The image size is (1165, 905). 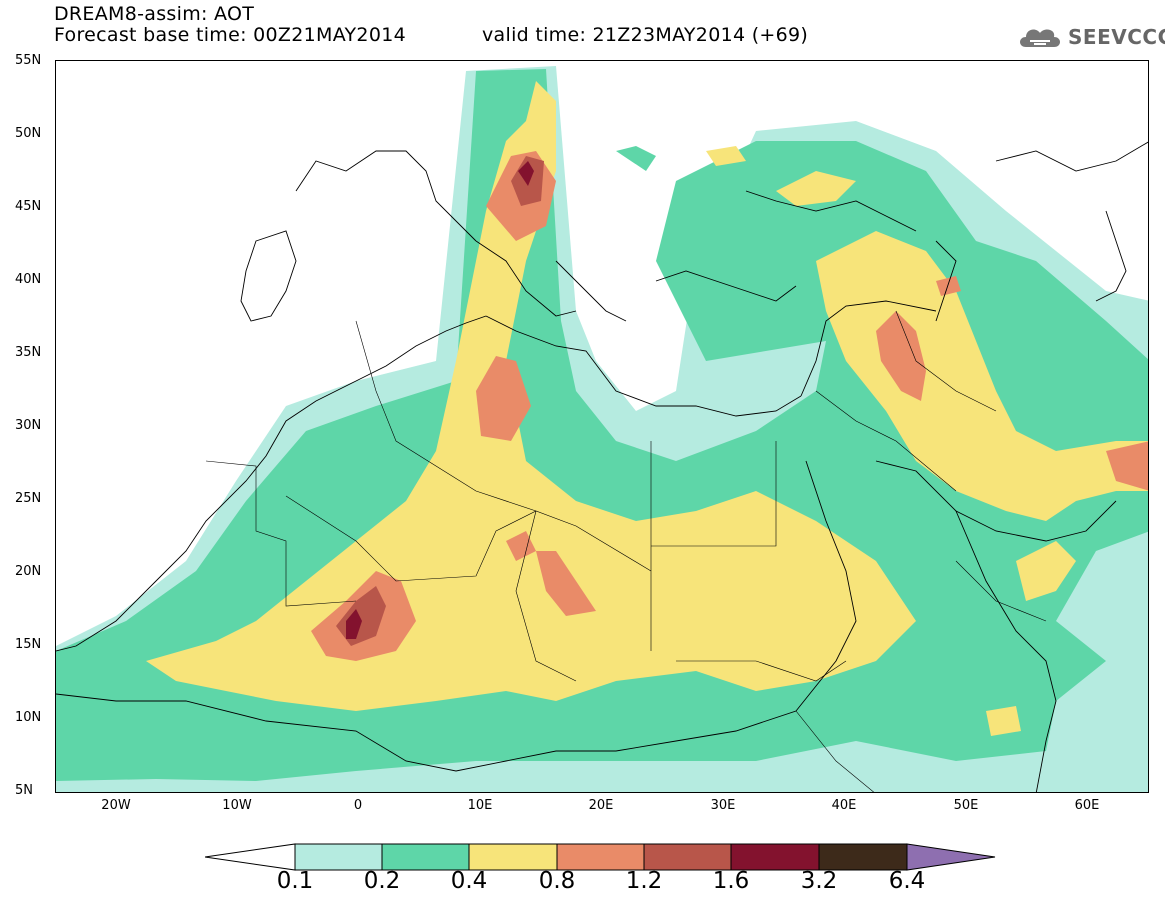 I want to click on lon-label: 10E, so click(x=480, y=805).